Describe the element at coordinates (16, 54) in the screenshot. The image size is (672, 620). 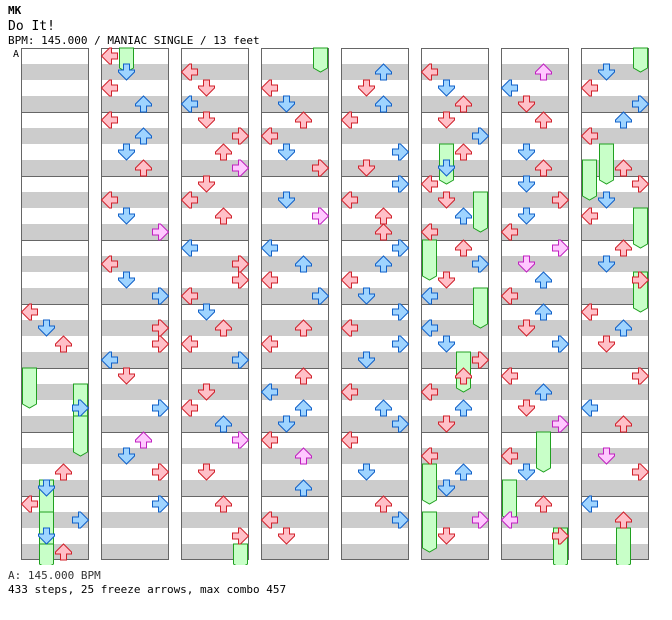
I see `section-marker: A` at that location.